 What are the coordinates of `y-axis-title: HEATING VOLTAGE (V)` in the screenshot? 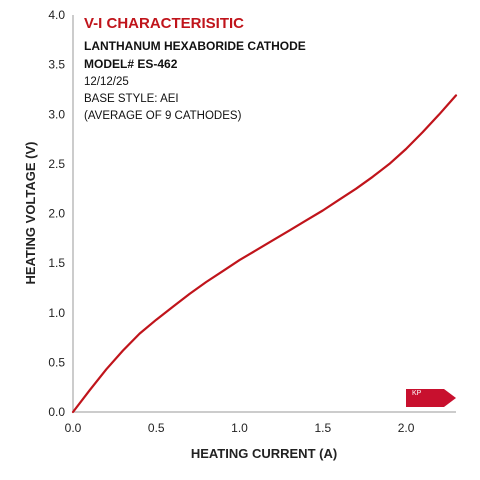 It's located at (30, 213).